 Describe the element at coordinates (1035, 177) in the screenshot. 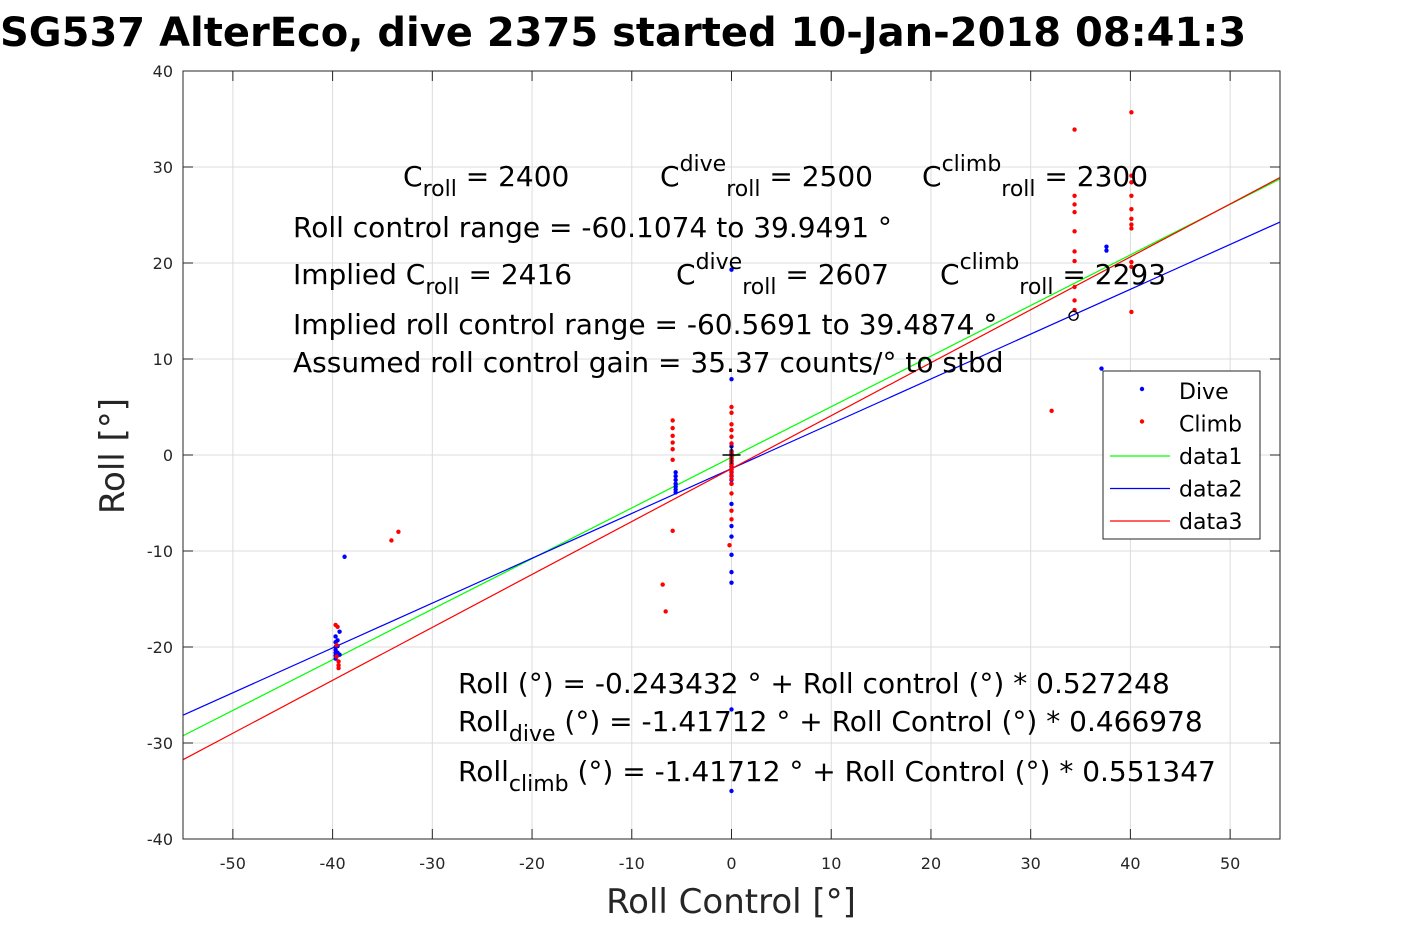

I see `c-roll-climb-annotation: Cclimbroll = 2300` at that location.